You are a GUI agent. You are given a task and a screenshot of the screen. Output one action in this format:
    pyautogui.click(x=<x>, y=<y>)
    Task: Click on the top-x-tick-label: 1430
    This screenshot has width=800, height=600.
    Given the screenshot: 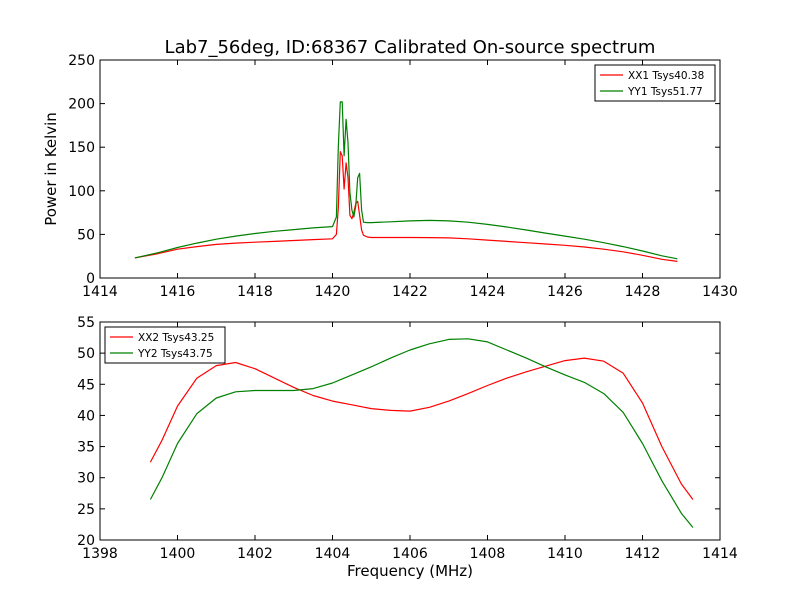 What is the action you would take?
    pyautogui.click(x=720, y=292)
    